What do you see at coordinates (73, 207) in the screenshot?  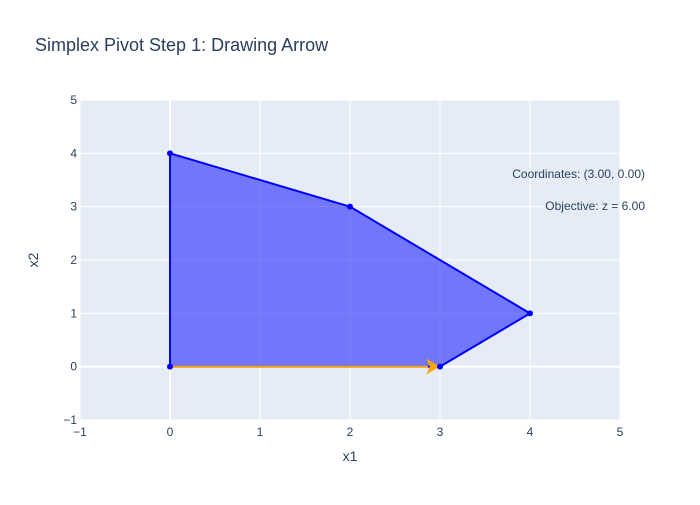 I see `y-tick-label: 3` at bounding box center [73, 207].